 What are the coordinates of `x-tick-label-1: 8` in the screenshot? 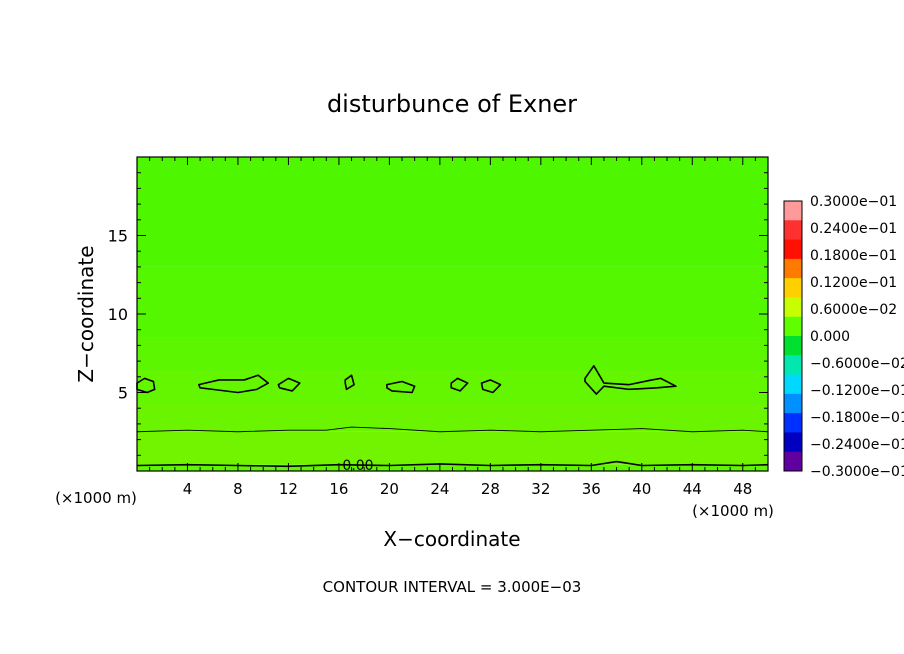 It's located at (238, 489).